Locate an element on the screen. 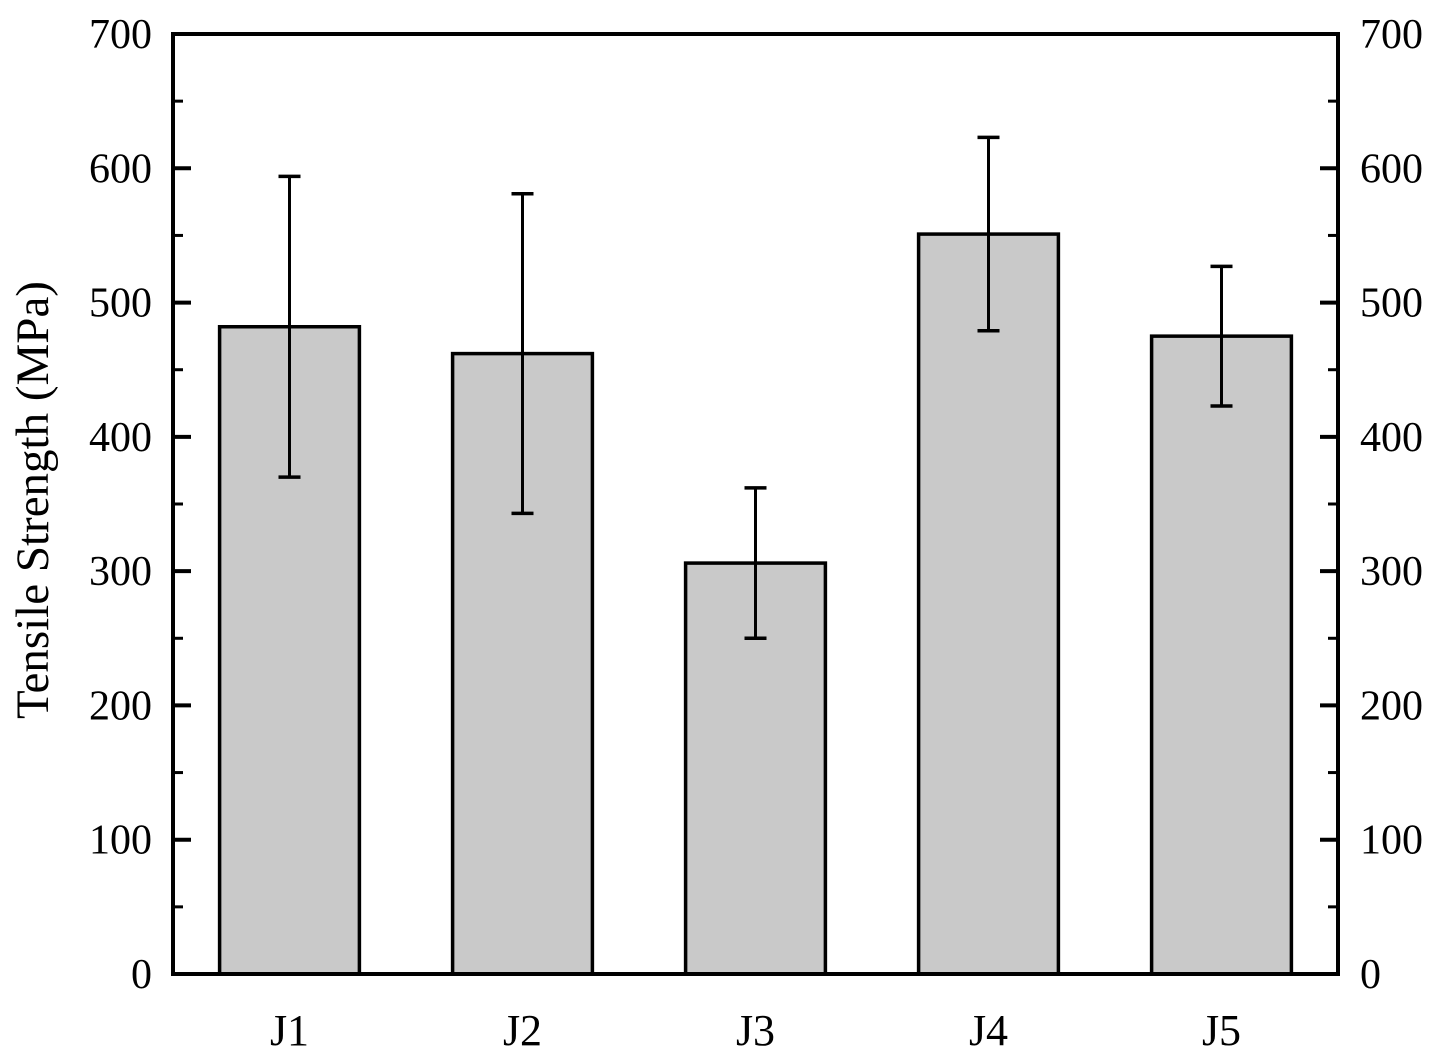  y-tick-label-left: 700 is located at coordinates (120, 35).